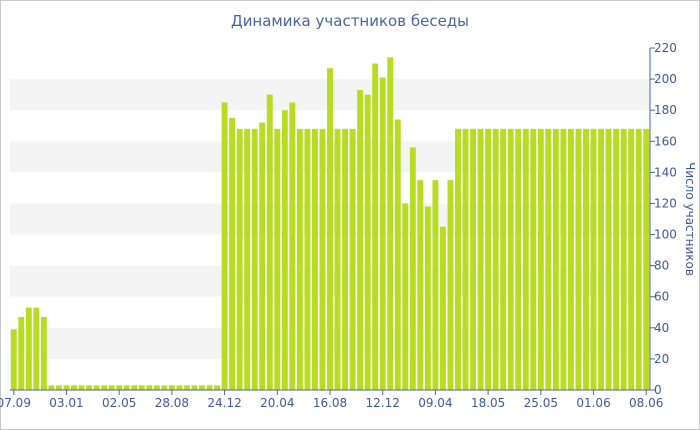 The image size is (700, 430). I want to click on x-tick-label: 07.09, so click(15, 403).